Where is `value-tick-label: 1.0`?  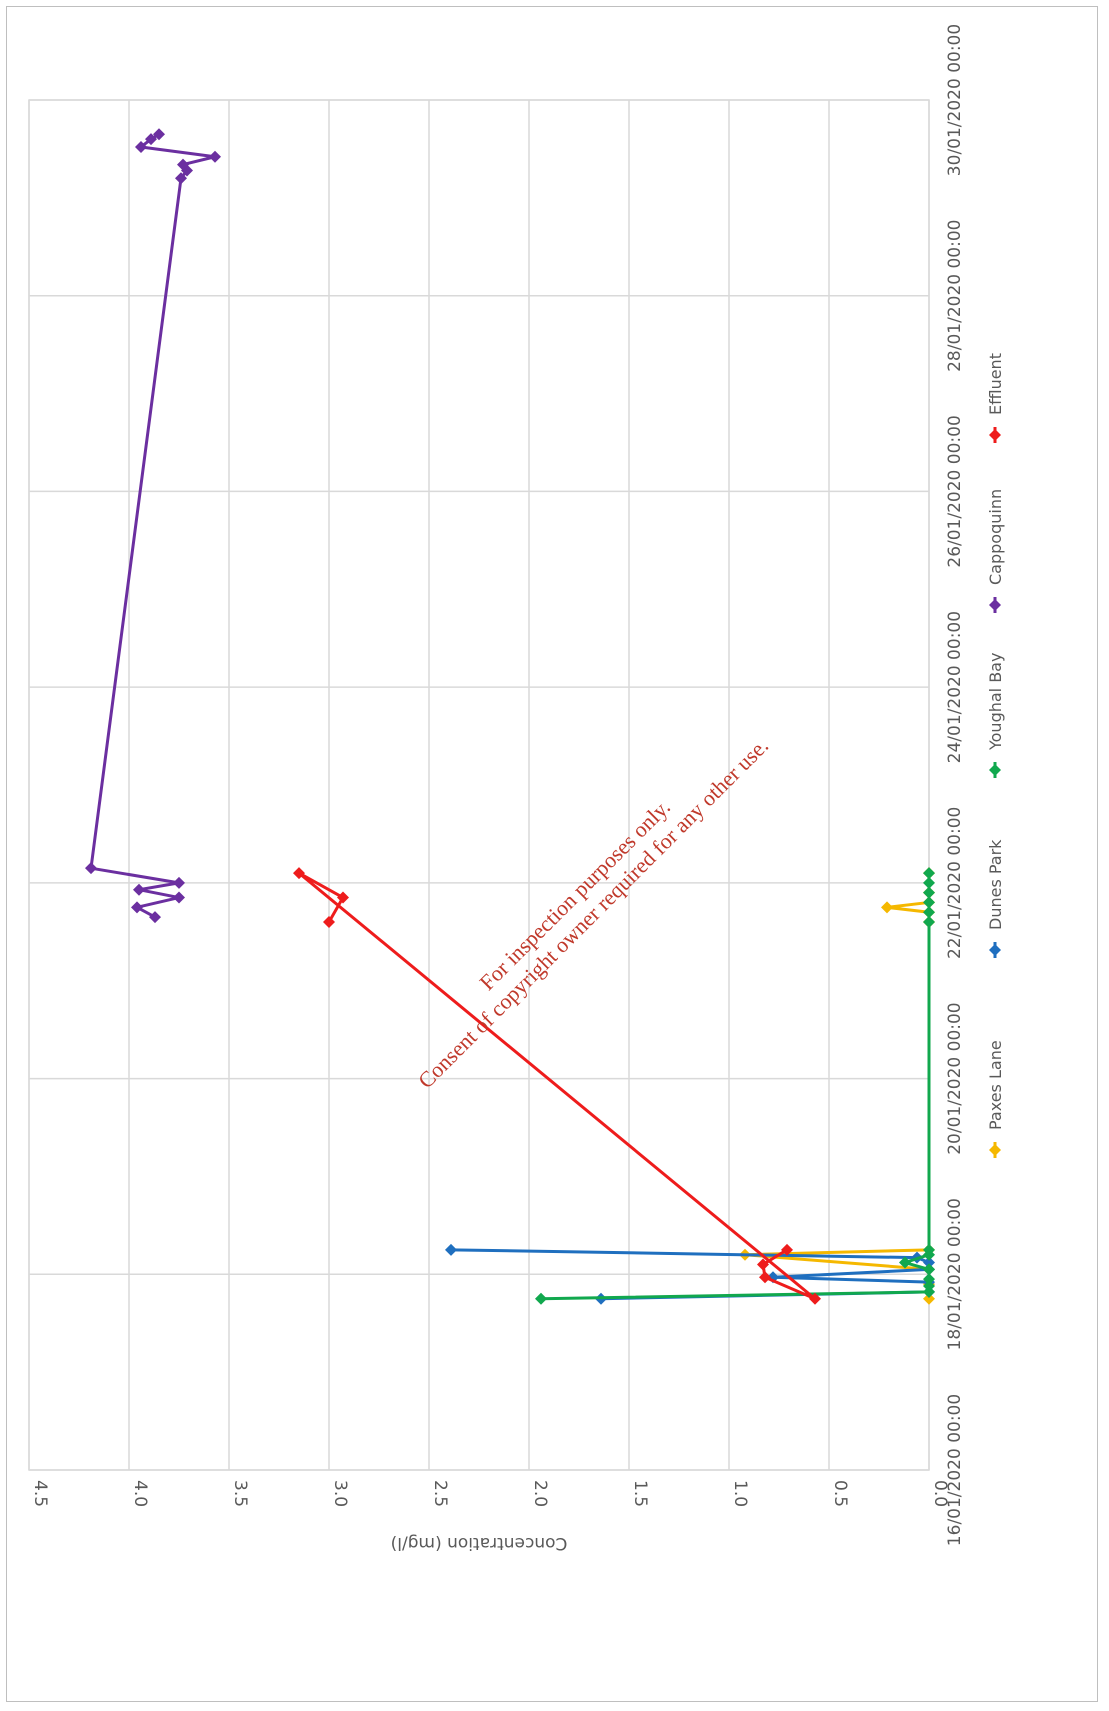
value-tick-label: 1.0 is located at coordinates (740, 1493).